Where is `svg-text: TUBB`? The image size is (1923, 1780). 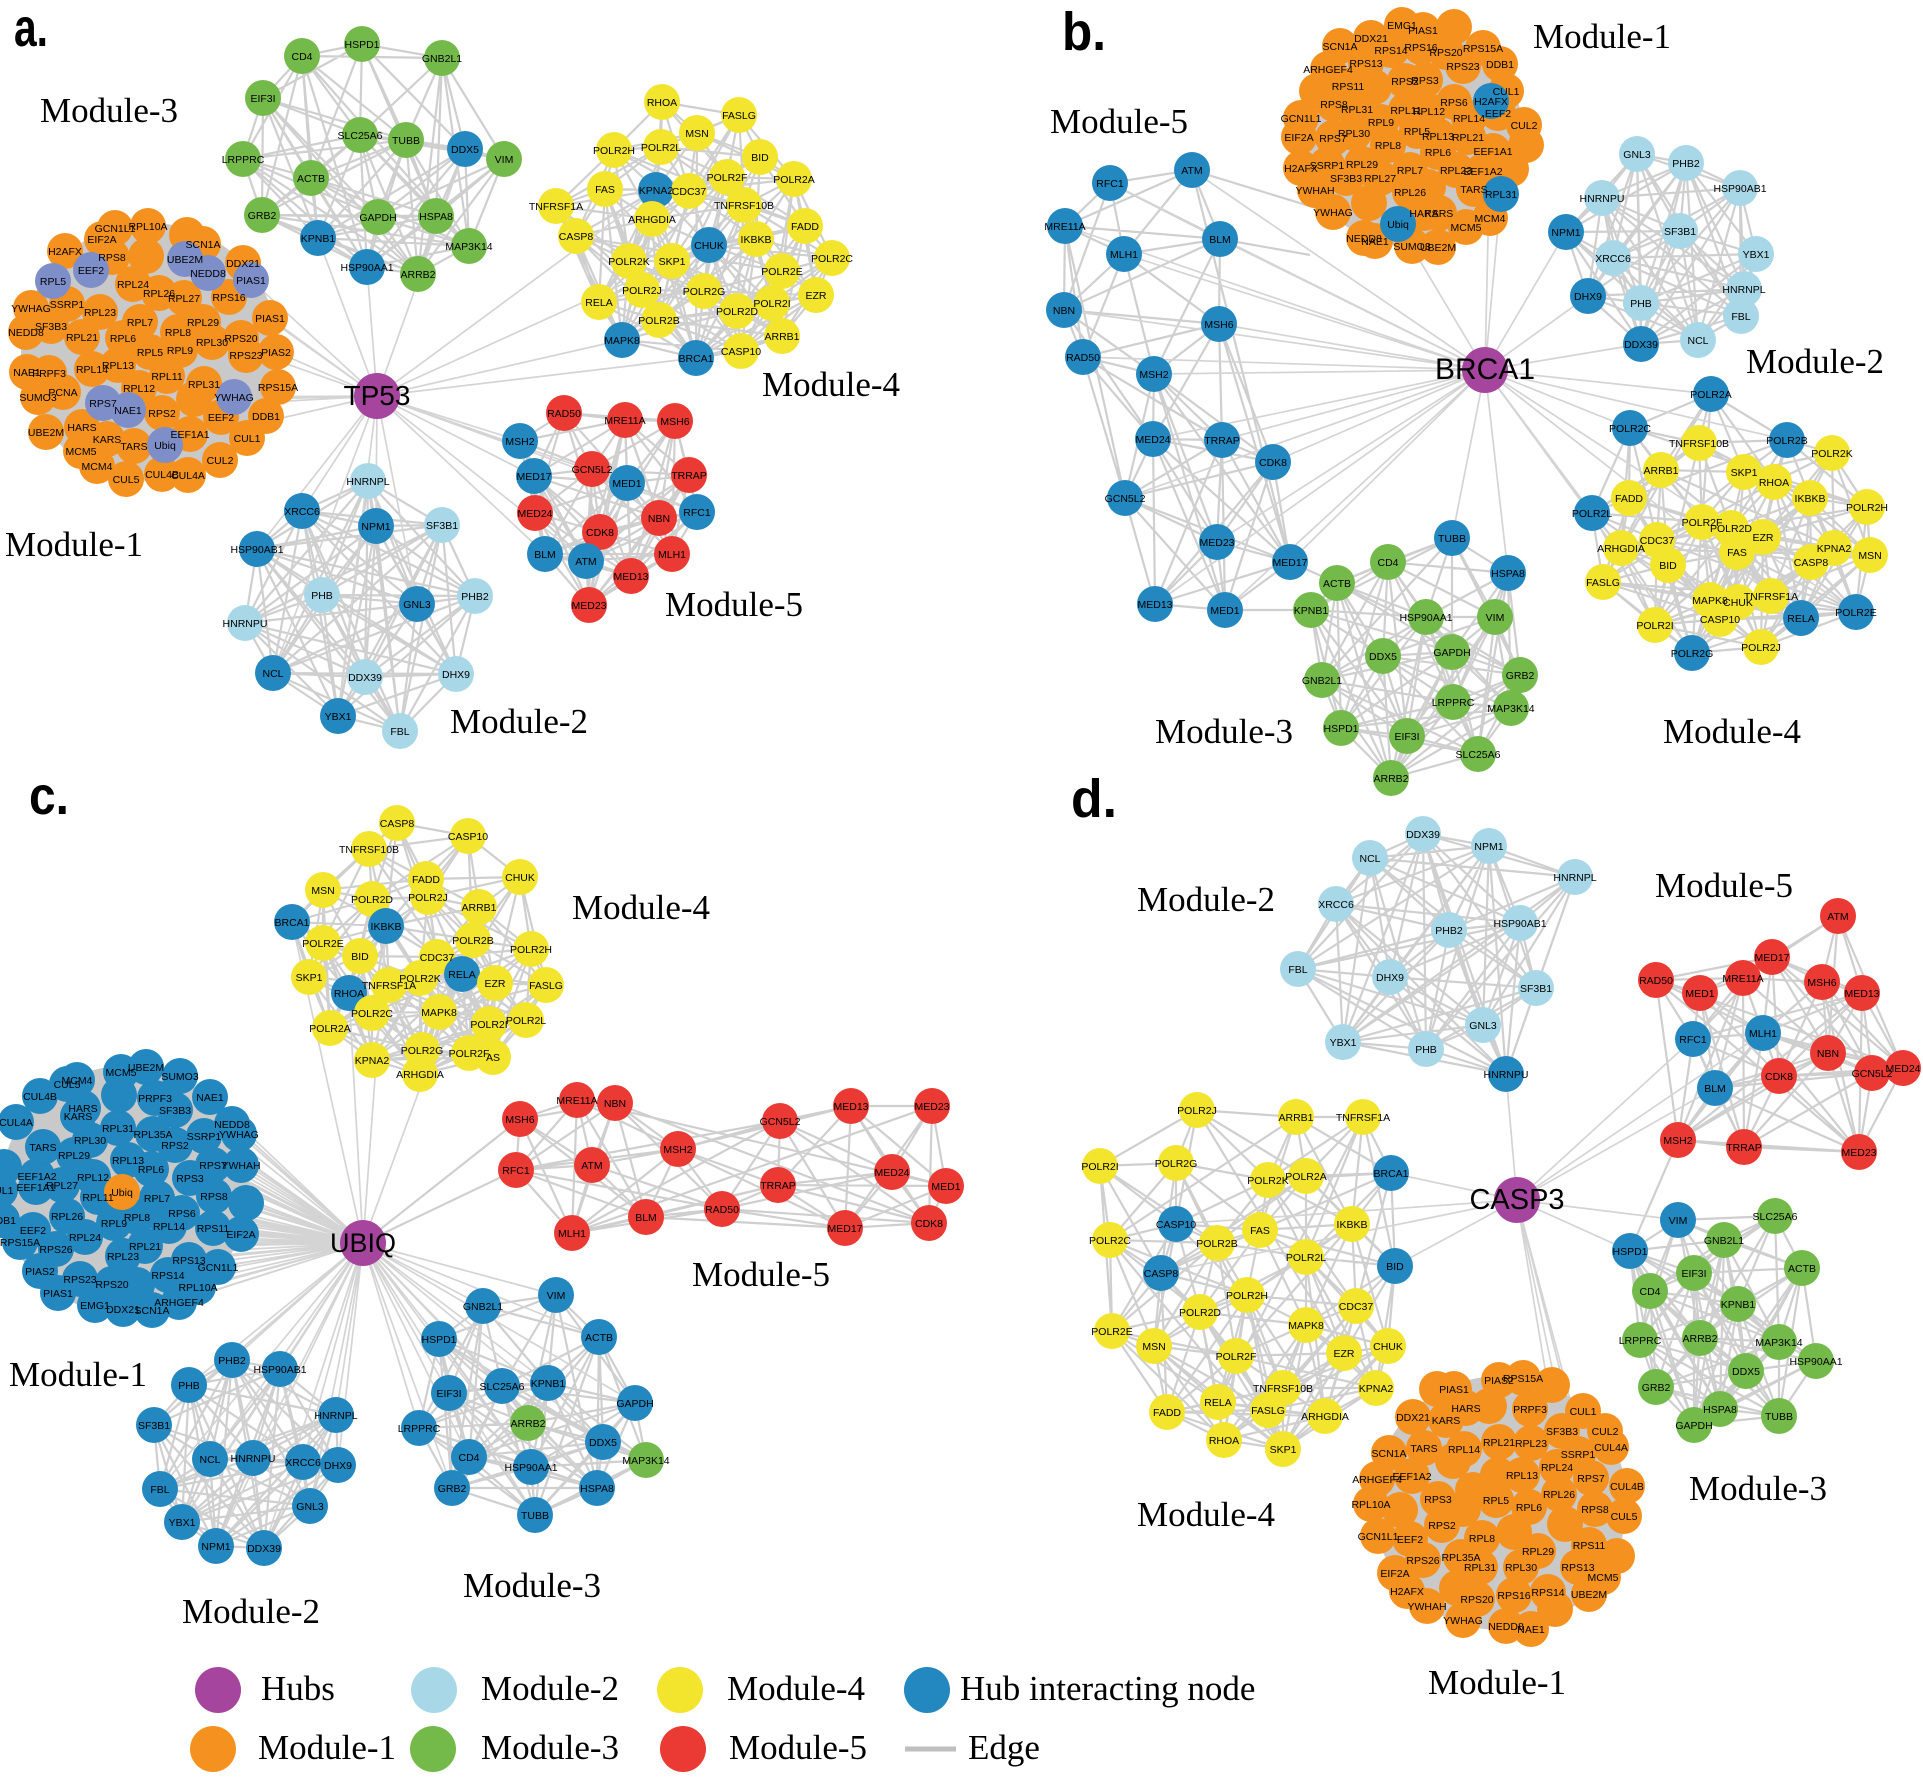 svg-text: TUBB is located at coordinates (535, 1516).